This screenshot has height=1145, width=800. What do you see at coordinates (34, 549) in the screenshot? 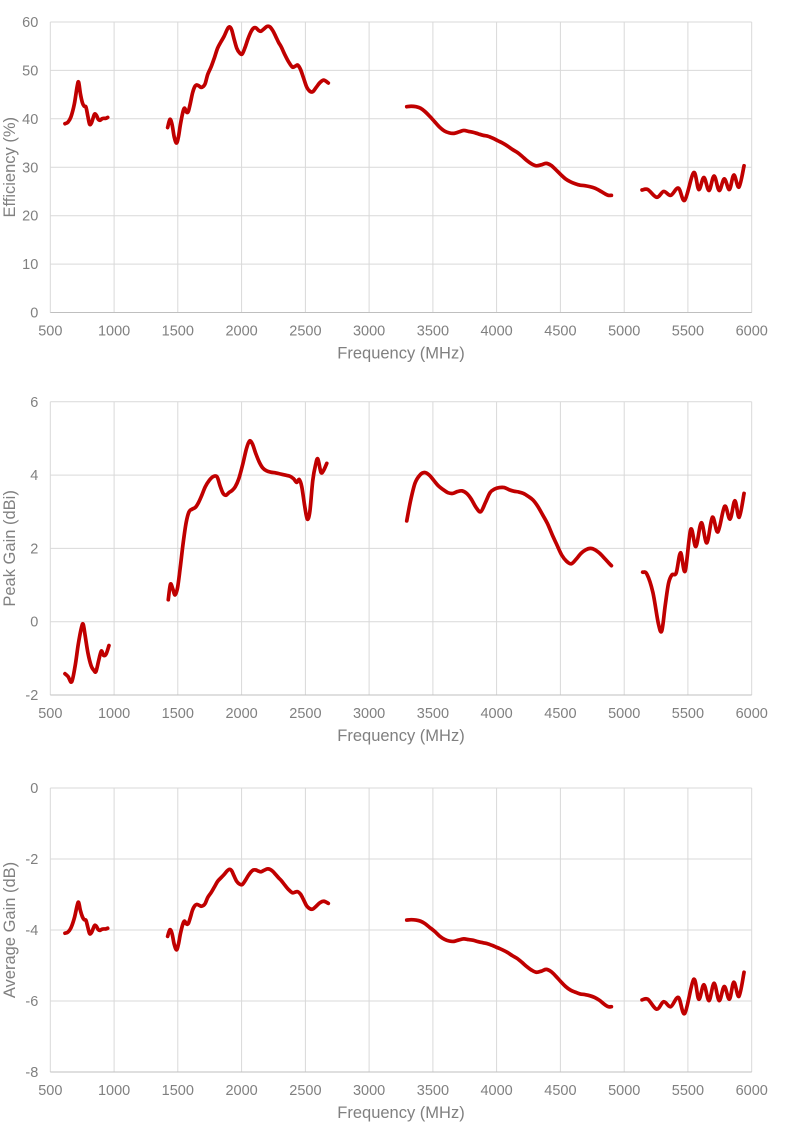
I see `y-tick-label: 2` at bounding box center [34, 549].